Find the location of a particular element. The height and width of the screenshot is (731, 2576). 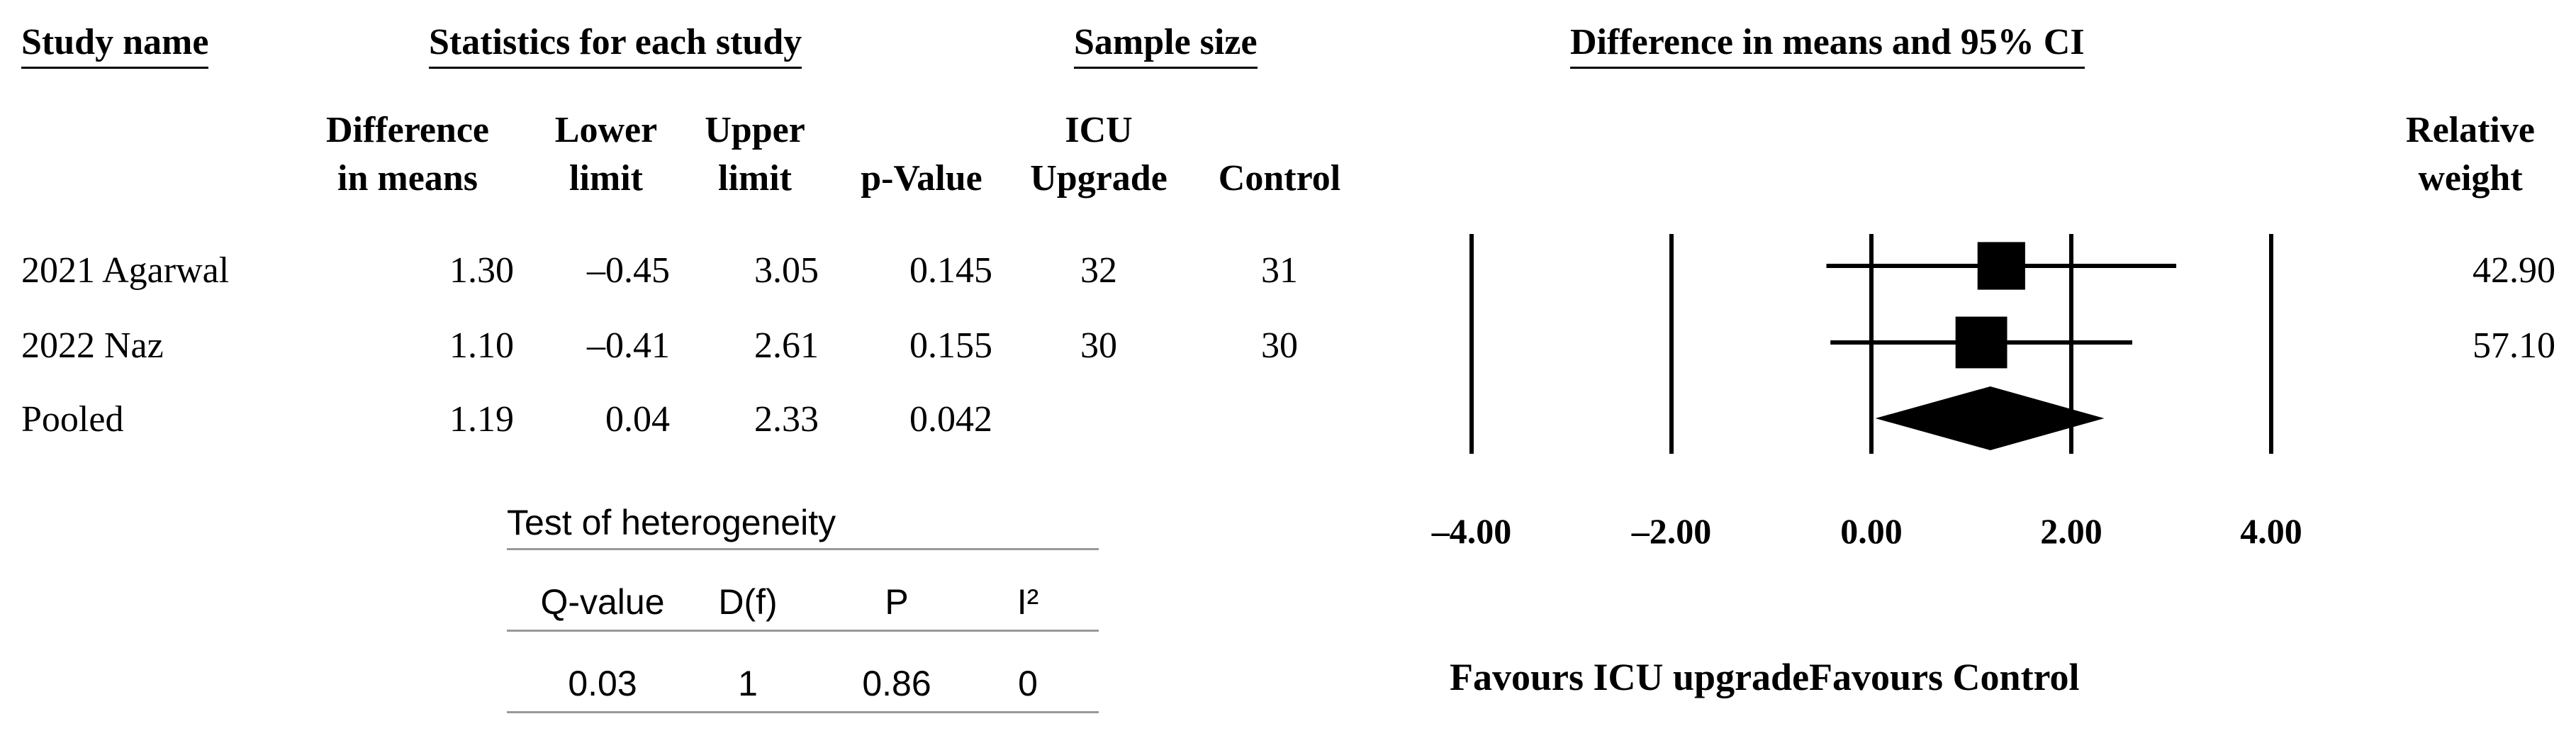

favours-left-text: Favours ICU upgrade is located at coordinates (1630, 677).